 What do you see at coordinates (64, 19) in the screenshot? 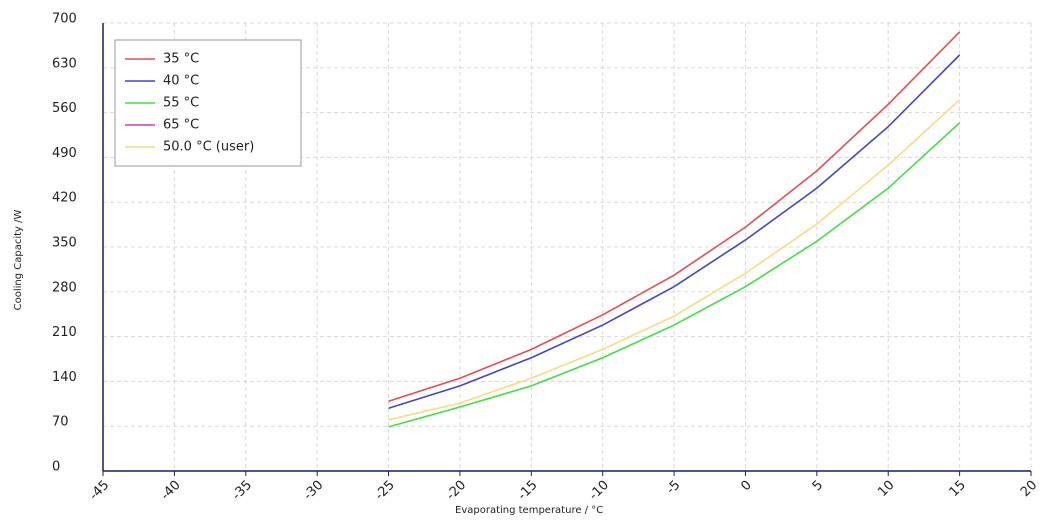
I see `y-tick-label: 700` at bounding box center [64, 19].